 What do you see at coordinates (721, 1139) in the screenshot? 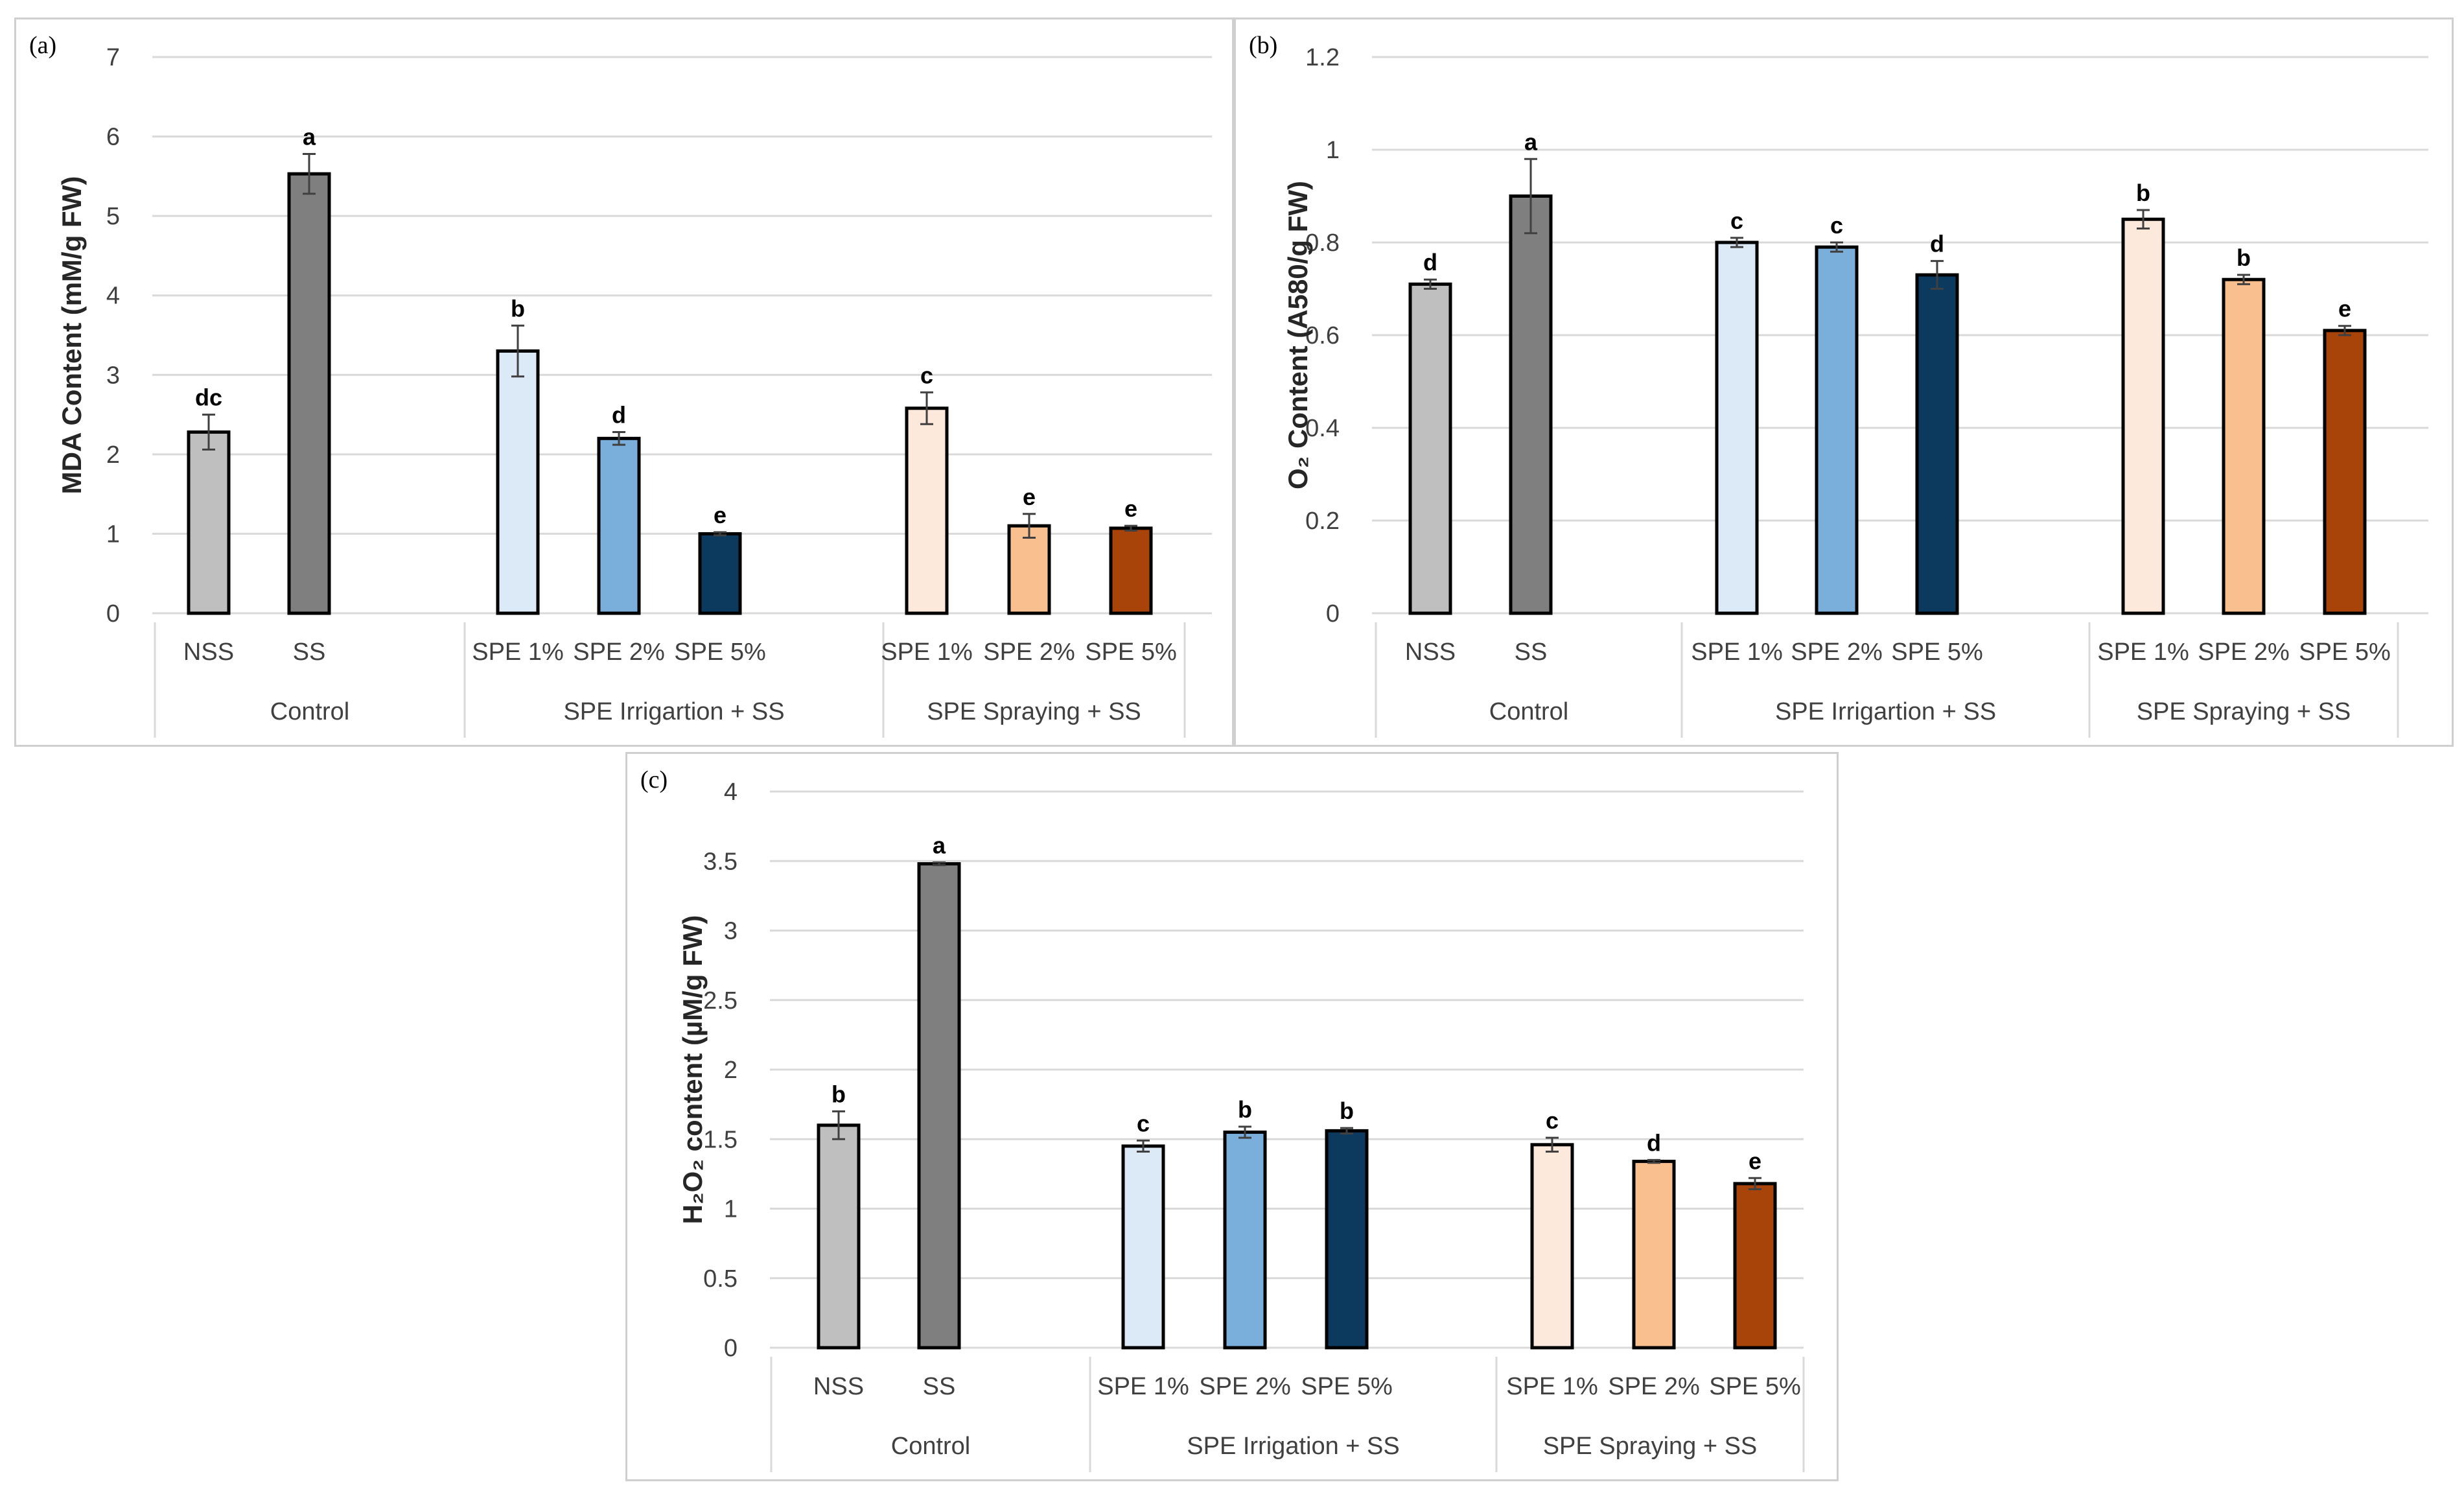
I see `y-tick-label: 1.5` at bounding box center [721, 1139].